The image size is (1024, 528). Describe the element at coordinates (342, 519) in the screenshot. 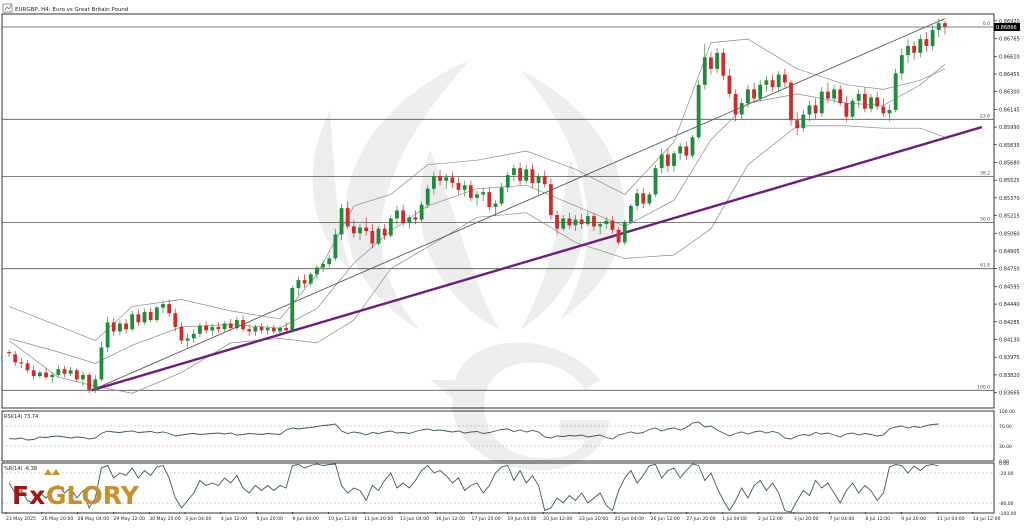

I see `time-tick-label: 10 Jun 12:00` at that location.